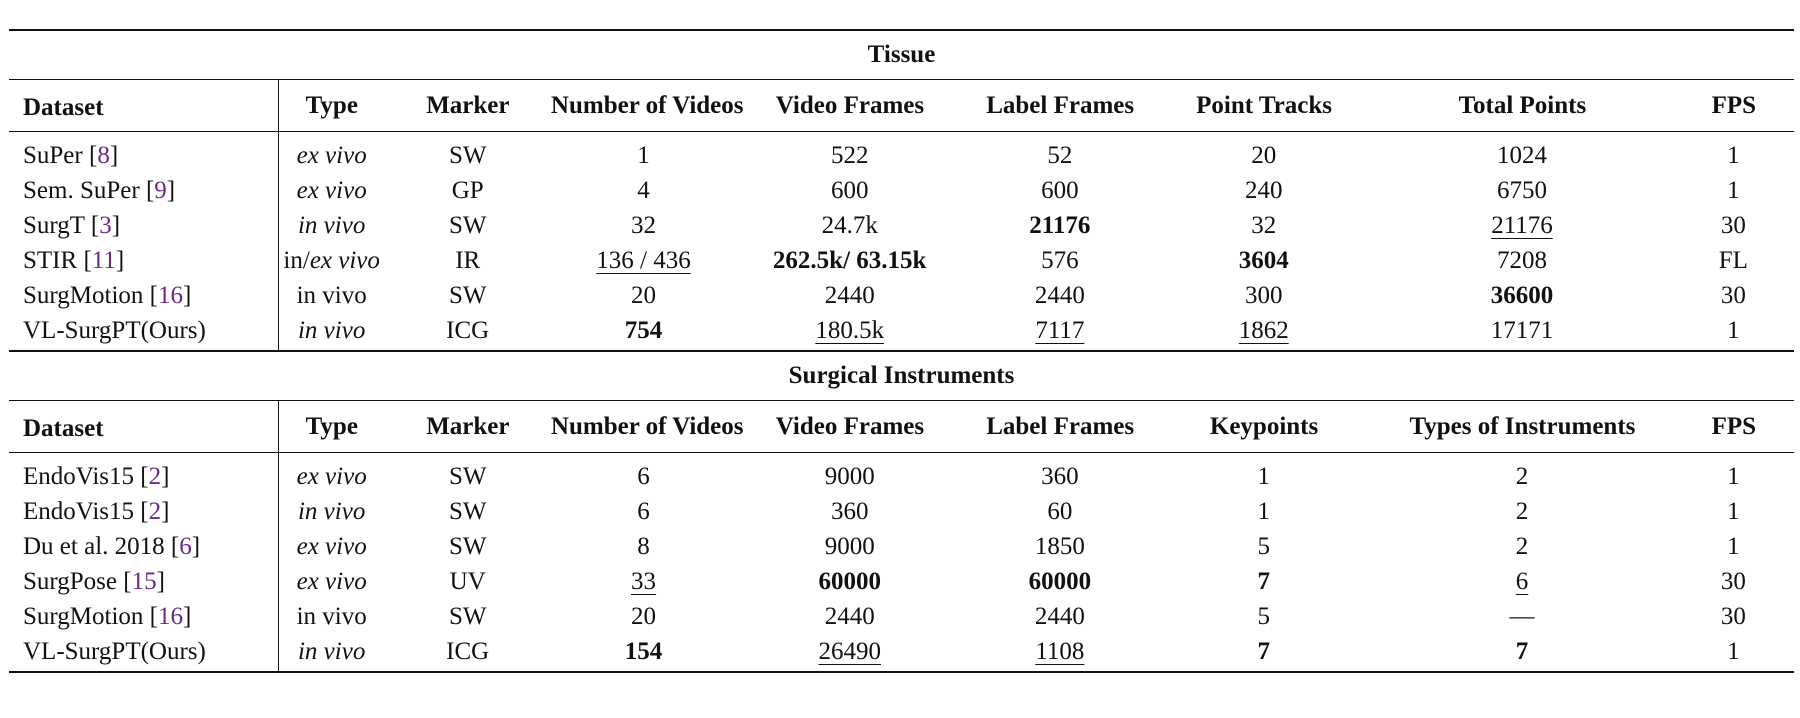 This screenshot has width=1800, height=718. What do you see at coordinates (644, 546) in the screenshot?
I see `value-cell: 8` at bounding box center [644, 546].